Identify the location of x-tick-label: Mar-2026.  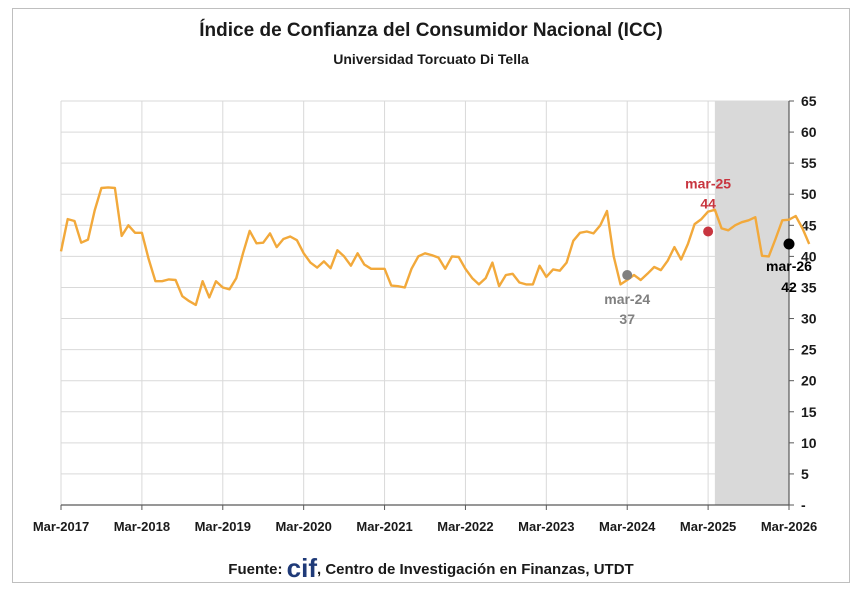
(789, 526).